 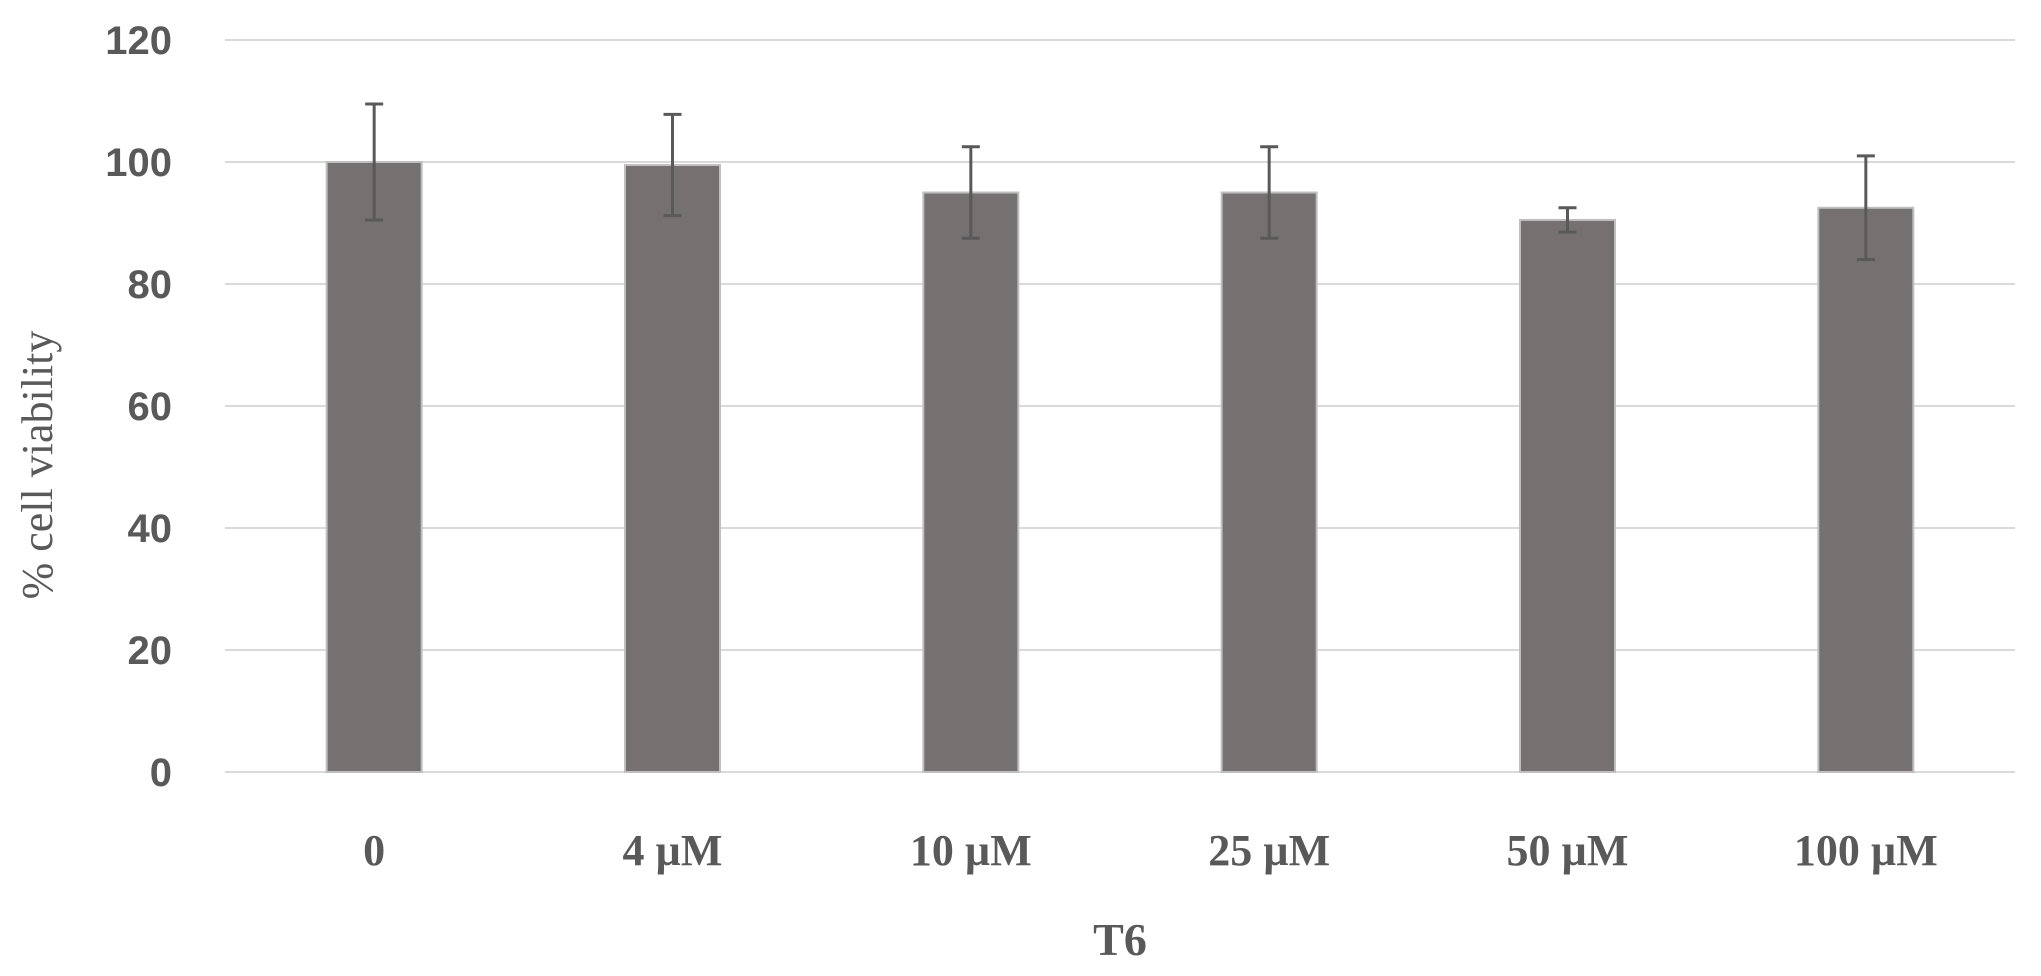 What do you see at coordinates (1269, 850) in the screenshot?
I see `x-tick-label: 25 µM` at bounding box center [1269, 850].